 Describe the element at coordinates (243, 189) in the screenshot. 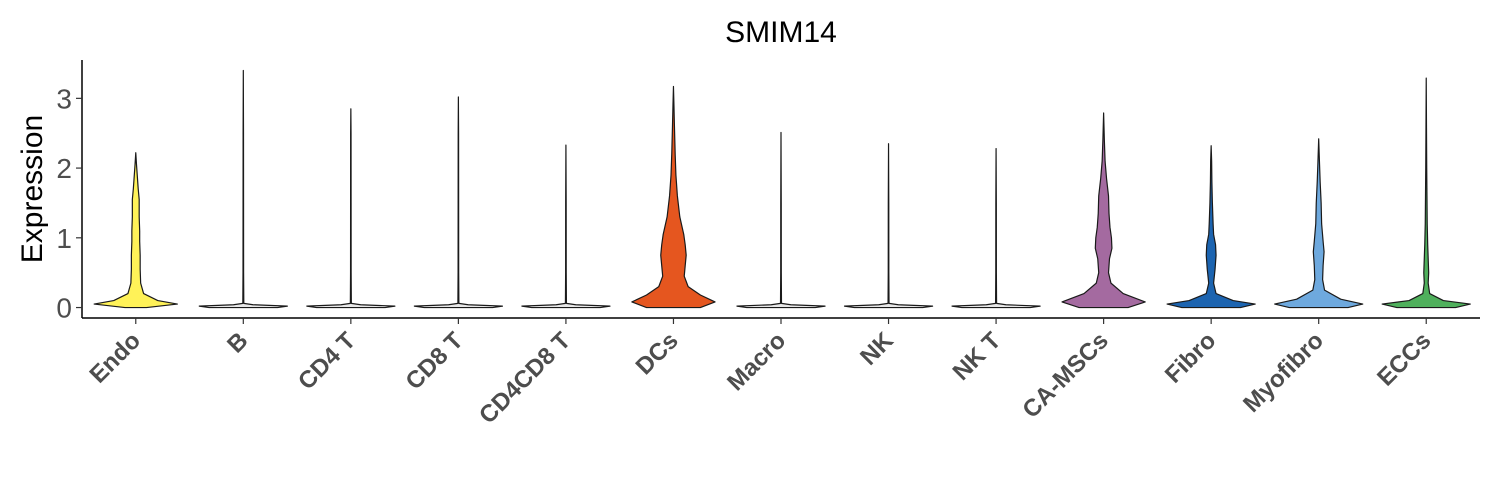

I see `violin-b` at that location.